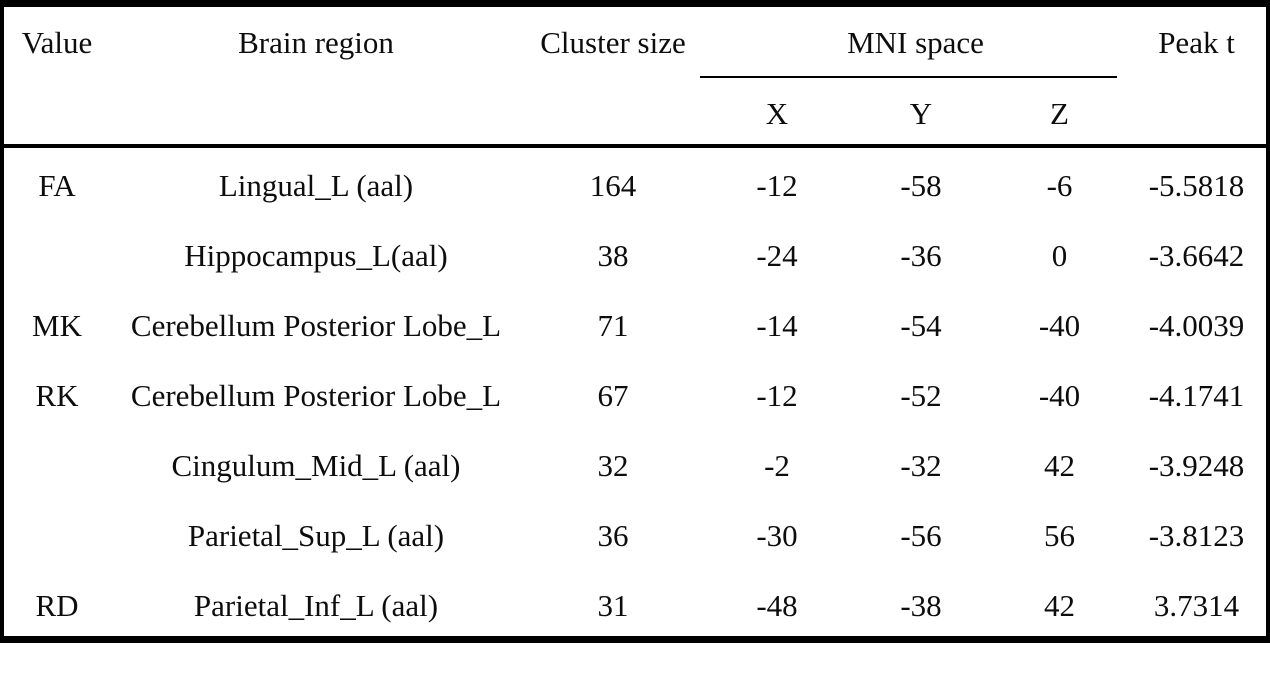 Image resolution: width=1270 pixels, height=688 pixels. What do you see at coordinates (777, 255) in the screenshot?
I see `cell-x: -24` at bounding box center [777, 255].